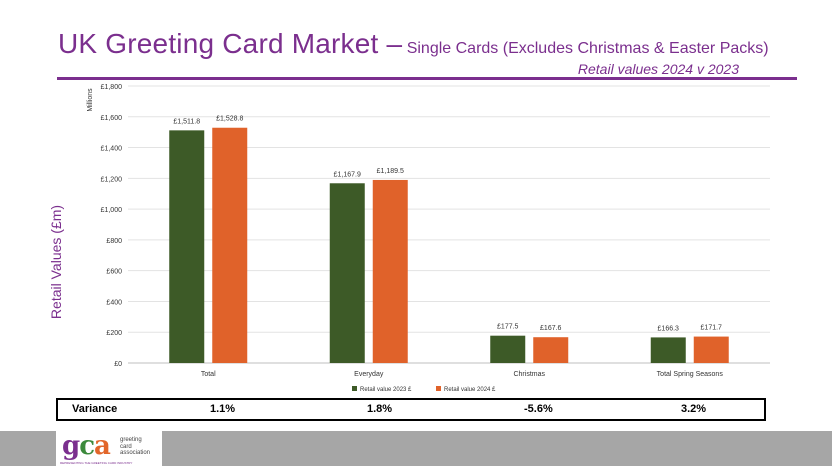  Describe the element at coordinates (380, 409) in the screenshot. I see `variance-everyday: 1.8%` at that location.